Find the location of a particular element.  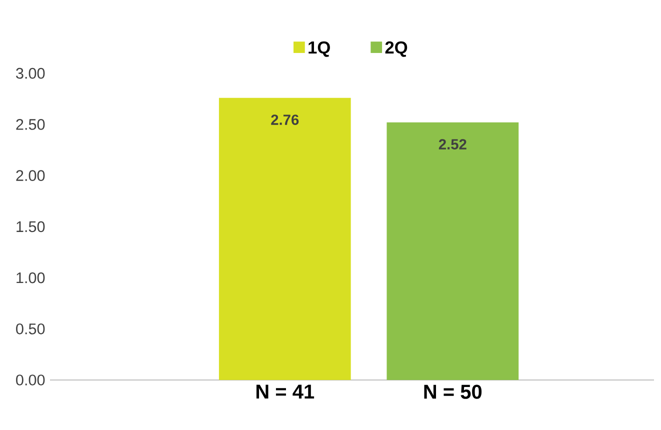

y-tick-label: 2.00 is located at coordinates (30, 175).